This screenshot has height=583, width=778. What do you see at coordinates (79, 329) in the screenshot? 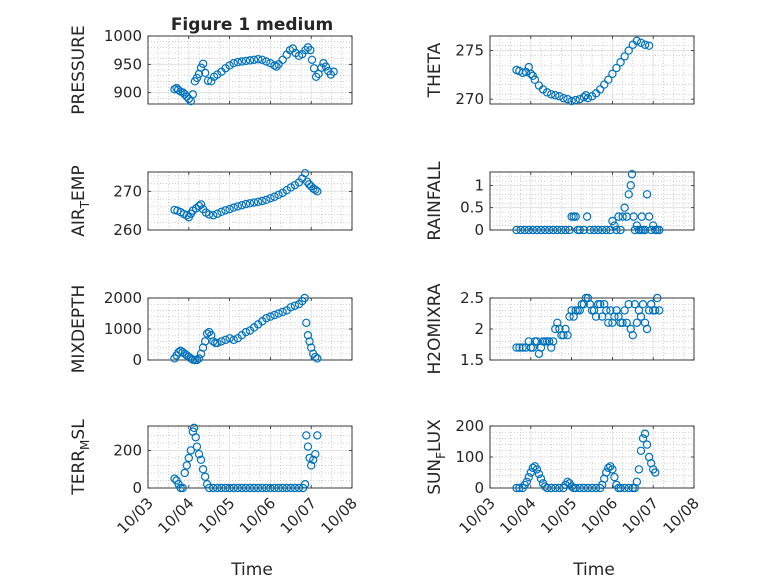
I see `y-axis-label: MIXDEPTH` at bounding box center [79, 329].